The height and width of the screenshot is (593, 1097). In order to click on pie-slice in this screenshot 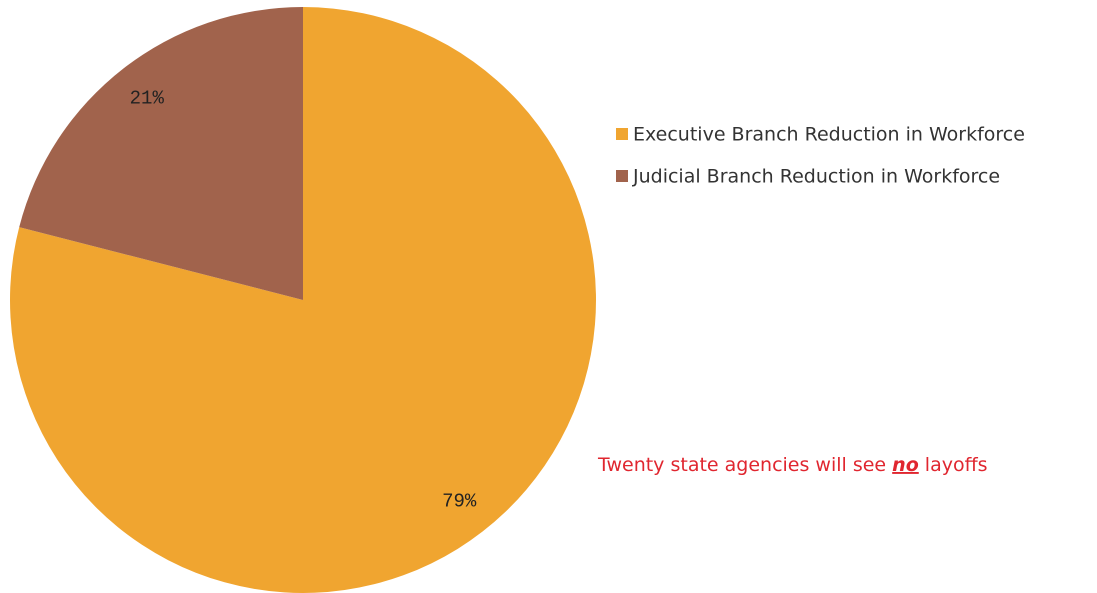, I will do `click(161, 153)`.